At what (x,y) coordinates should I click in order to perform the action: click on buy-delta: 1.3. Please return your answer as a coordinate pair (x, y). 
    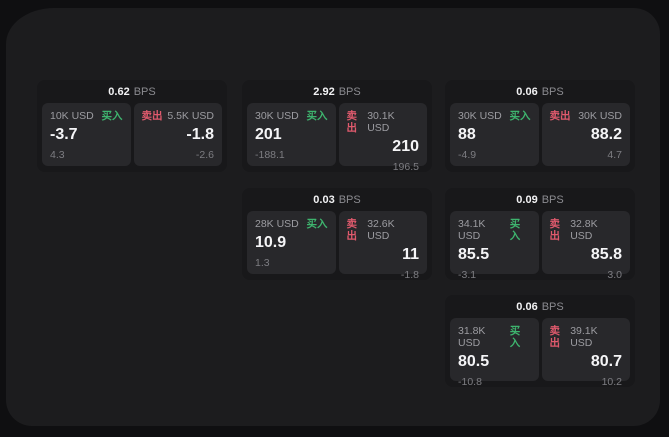
    Looking at the image, I should click on (262, 263).